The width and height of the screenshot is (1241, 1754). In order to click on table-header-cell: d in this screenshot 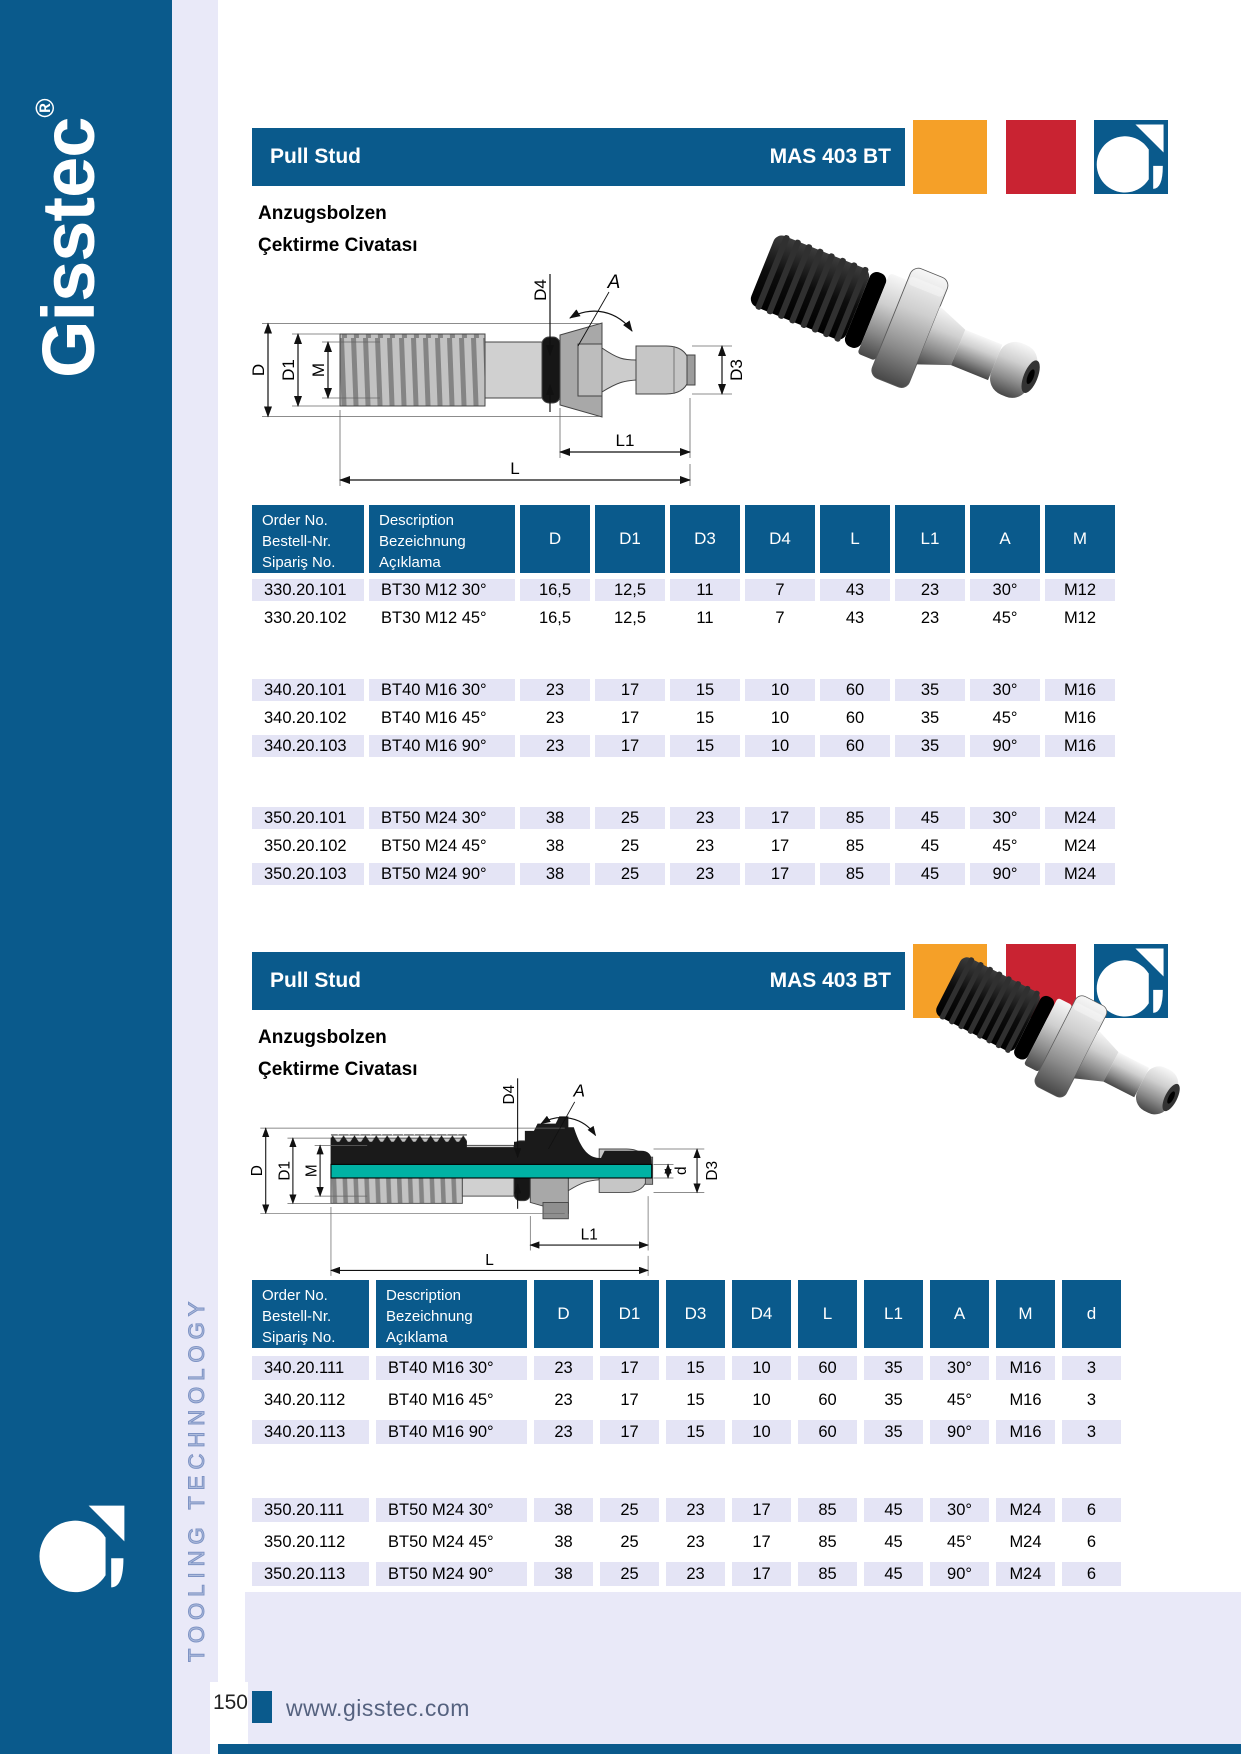, I will do `click(1091, 1314)`.